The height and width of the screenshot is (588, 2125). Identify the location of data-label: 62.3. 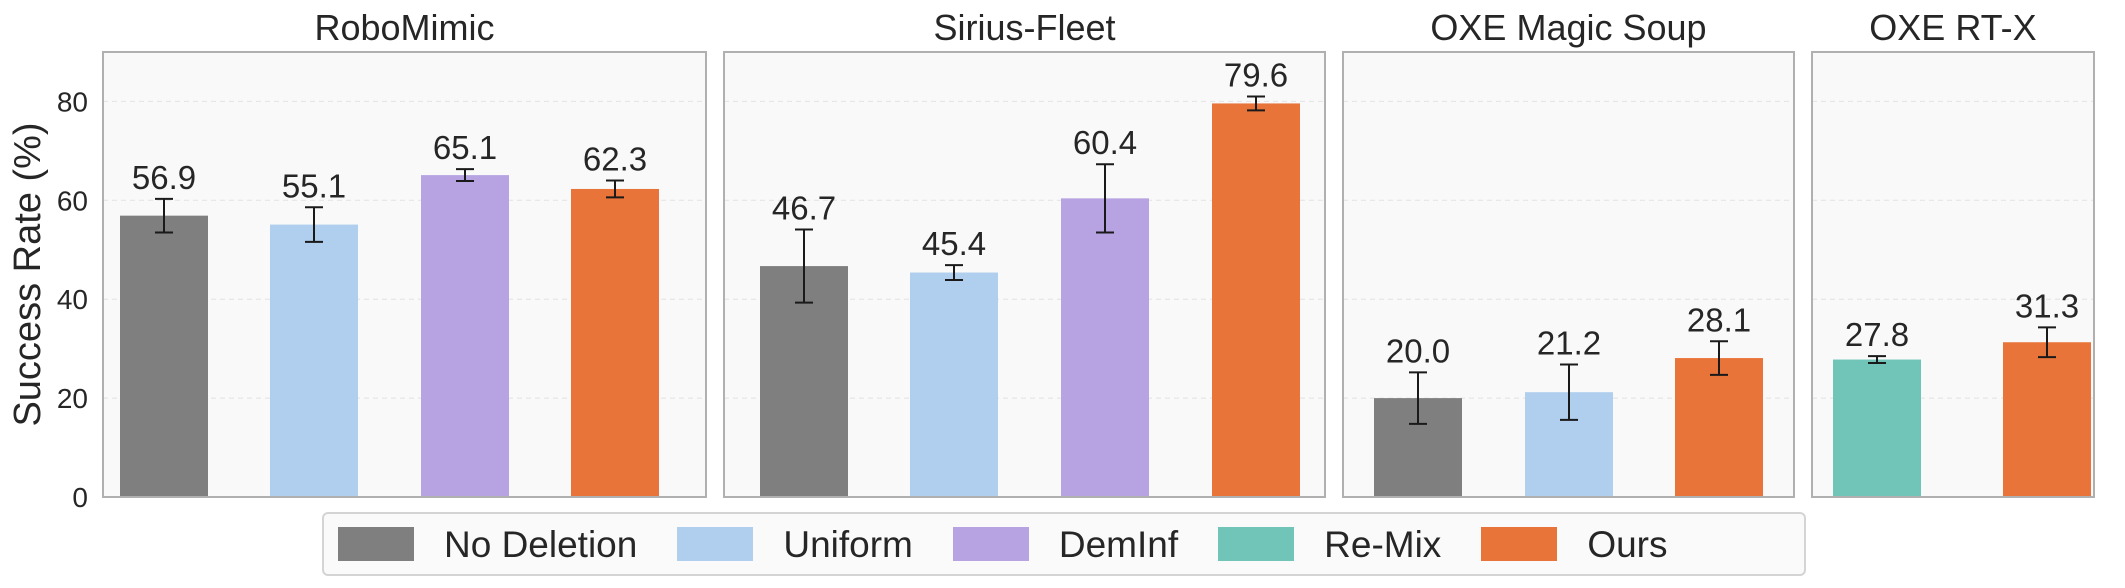
(615, 159).